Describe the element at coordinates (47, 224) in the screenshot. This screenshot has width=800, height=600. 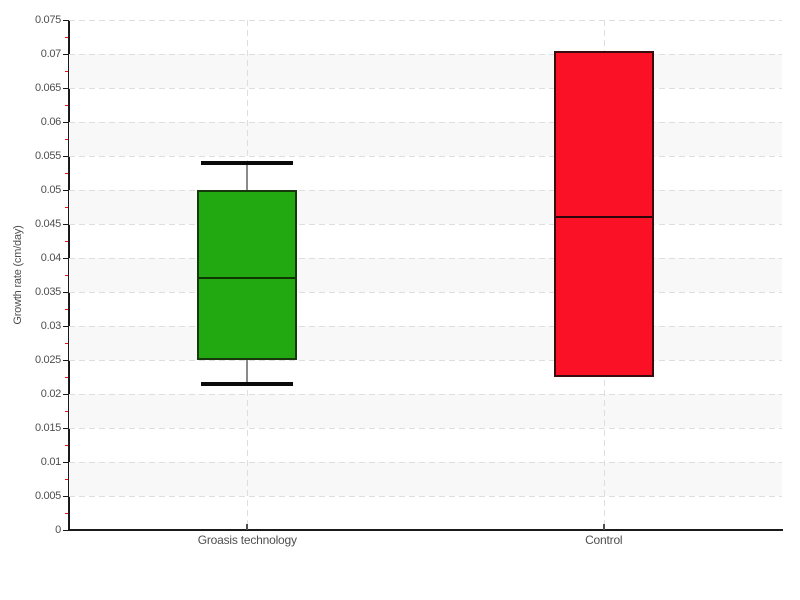
I see `y-tick-label: 0.045` at that location.